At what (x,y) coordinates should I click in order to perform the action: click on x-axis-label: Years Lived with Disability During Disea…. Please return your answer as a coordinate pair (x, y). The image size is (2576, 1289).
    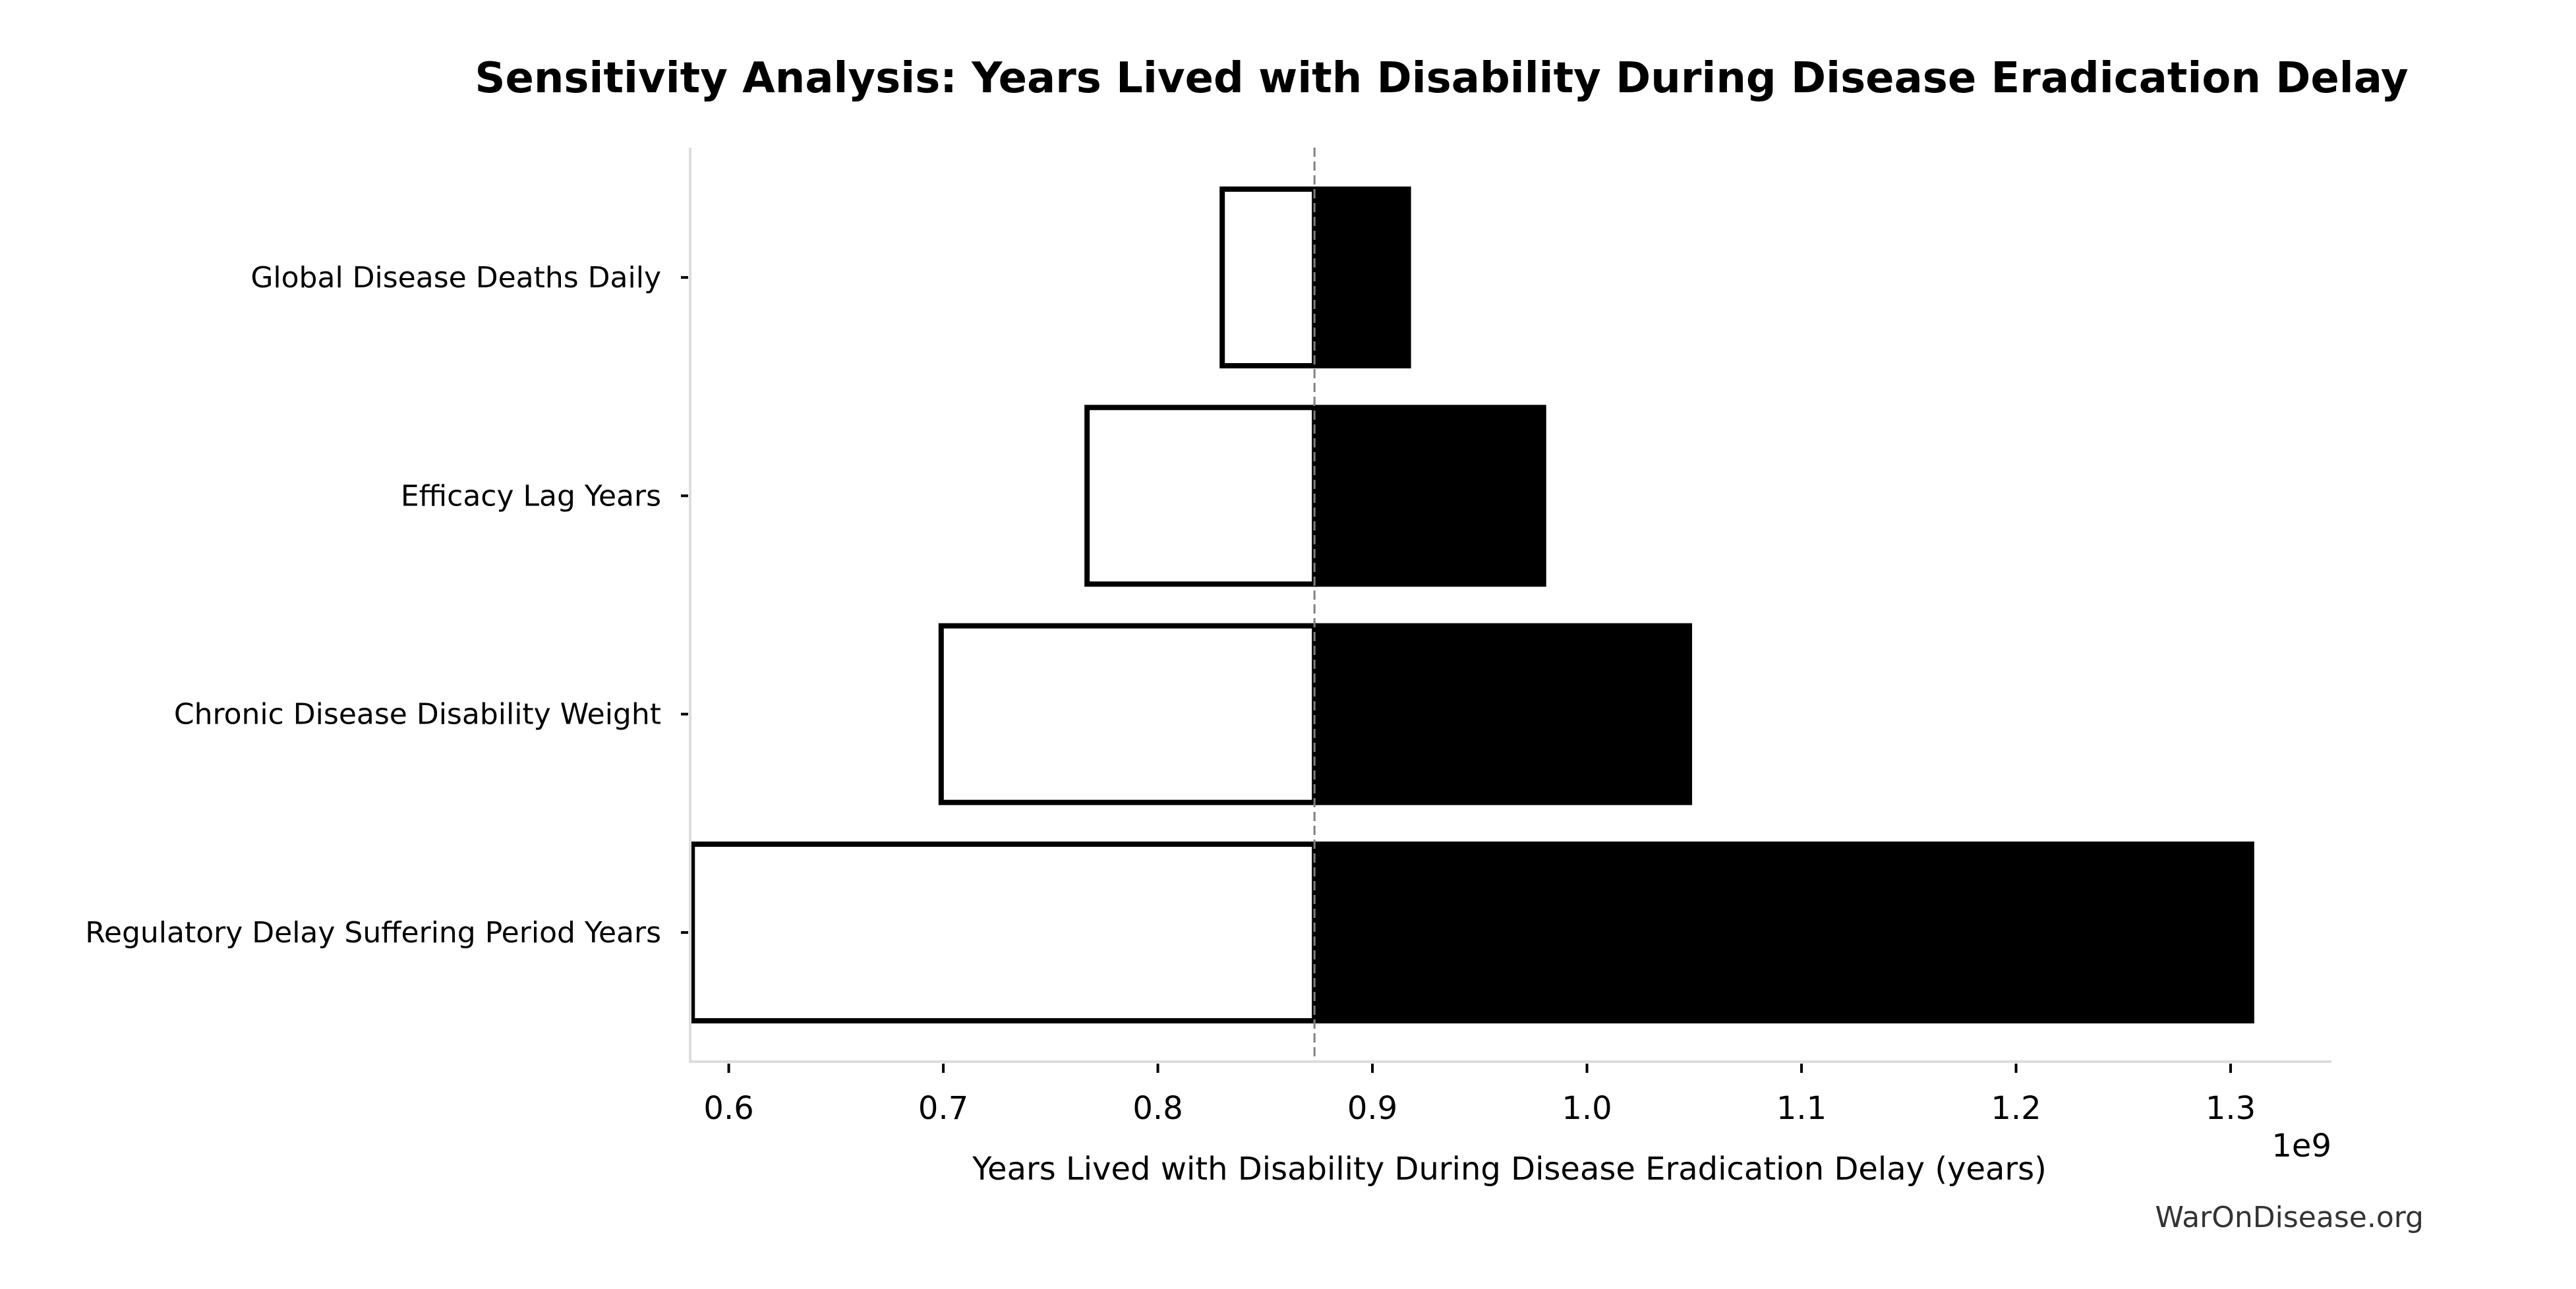
    Looking at the image, I should click on (1509, 1169).